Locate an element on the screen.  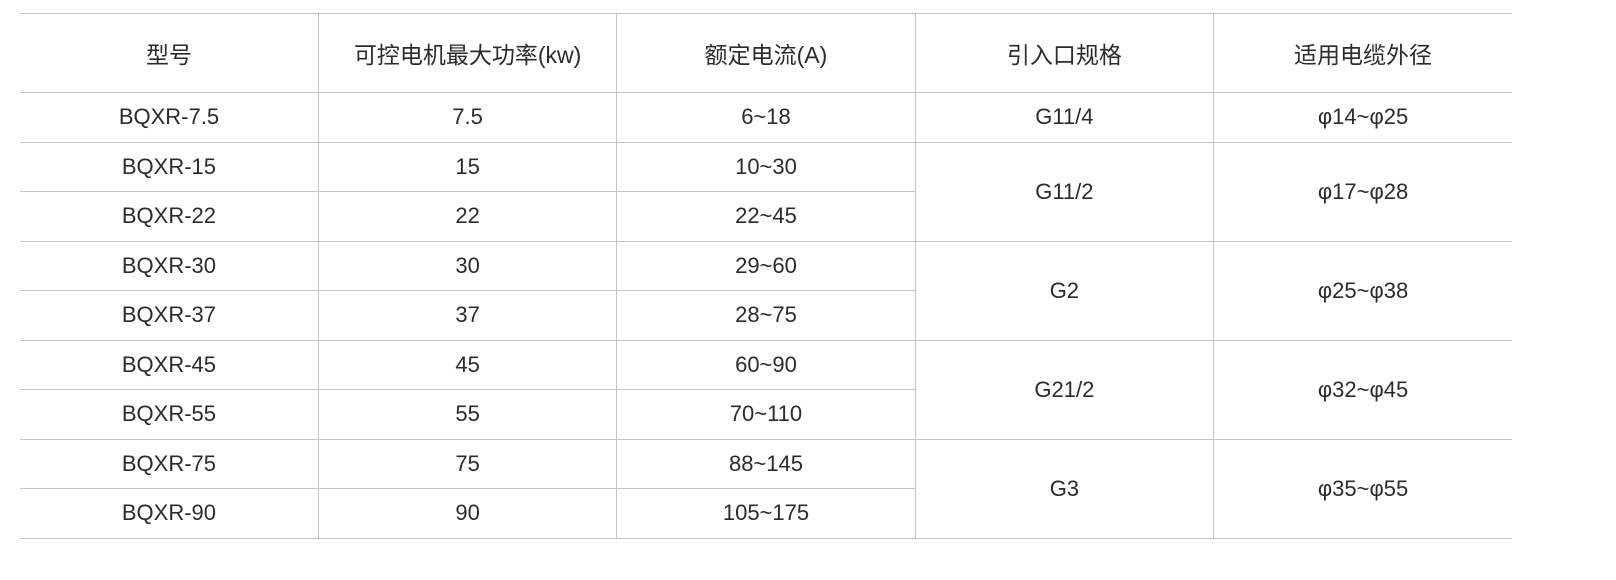
inlet-cell: G11/2 is located at coordinates (1064, 191).